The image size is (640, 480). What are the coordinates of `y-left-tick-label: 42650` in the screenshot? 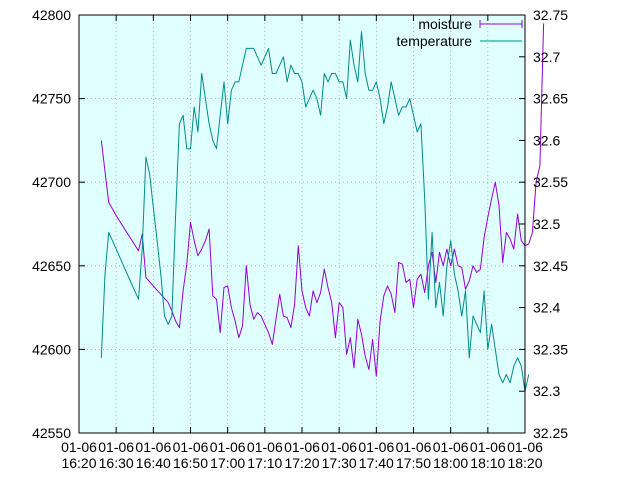 It's located at (51, 266).